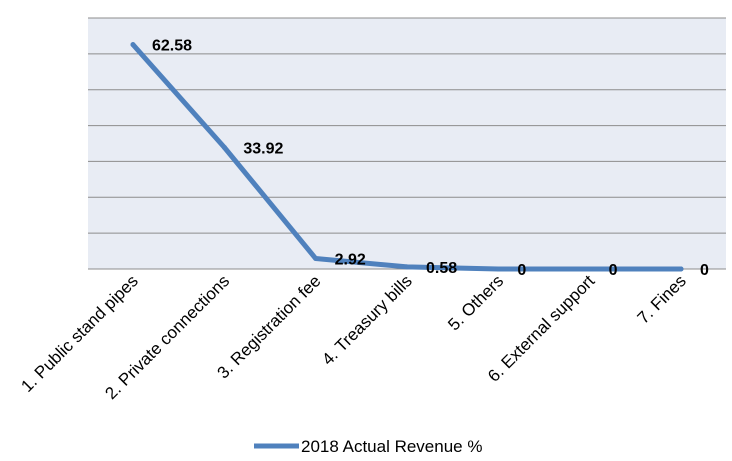  What do you see at coordinates (391, 446) in the screenshot?
I see `legend-label: 2018 Actual Revenue %` at bounding box center [391, 446].